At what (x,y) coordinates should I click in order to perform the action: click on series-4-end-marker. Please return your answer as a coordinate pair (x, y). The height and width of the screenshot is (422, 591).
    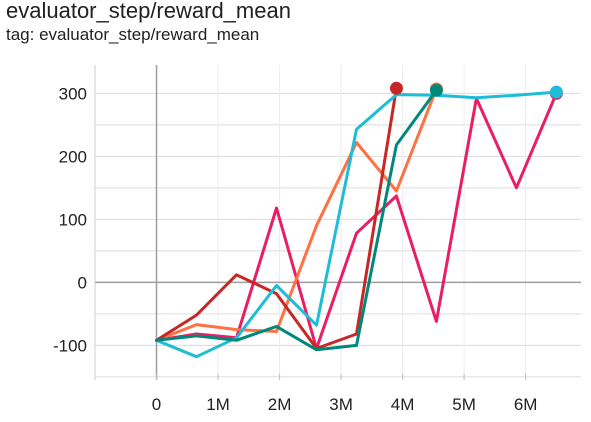
    Looking at the image, I should click on (556, 92).